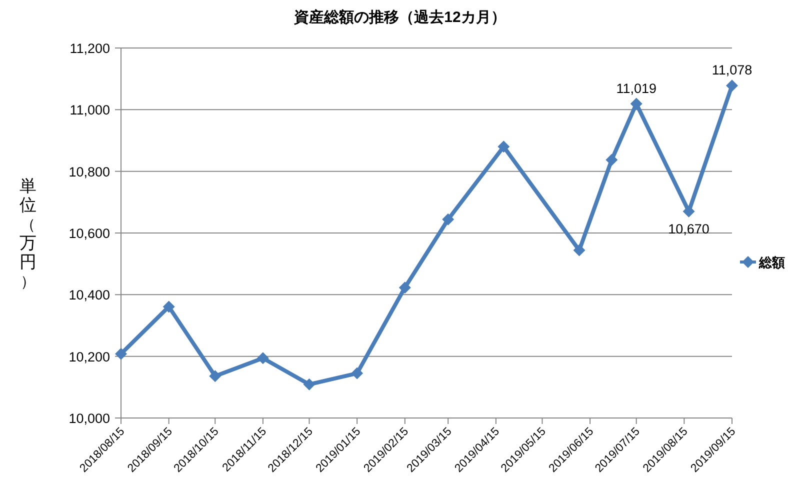 The image size is (799, 493). What do you see at coordinates (89, 172) in the screenshot?
I see `y-tick-label: 10,800` at bounding box center [89, 172].